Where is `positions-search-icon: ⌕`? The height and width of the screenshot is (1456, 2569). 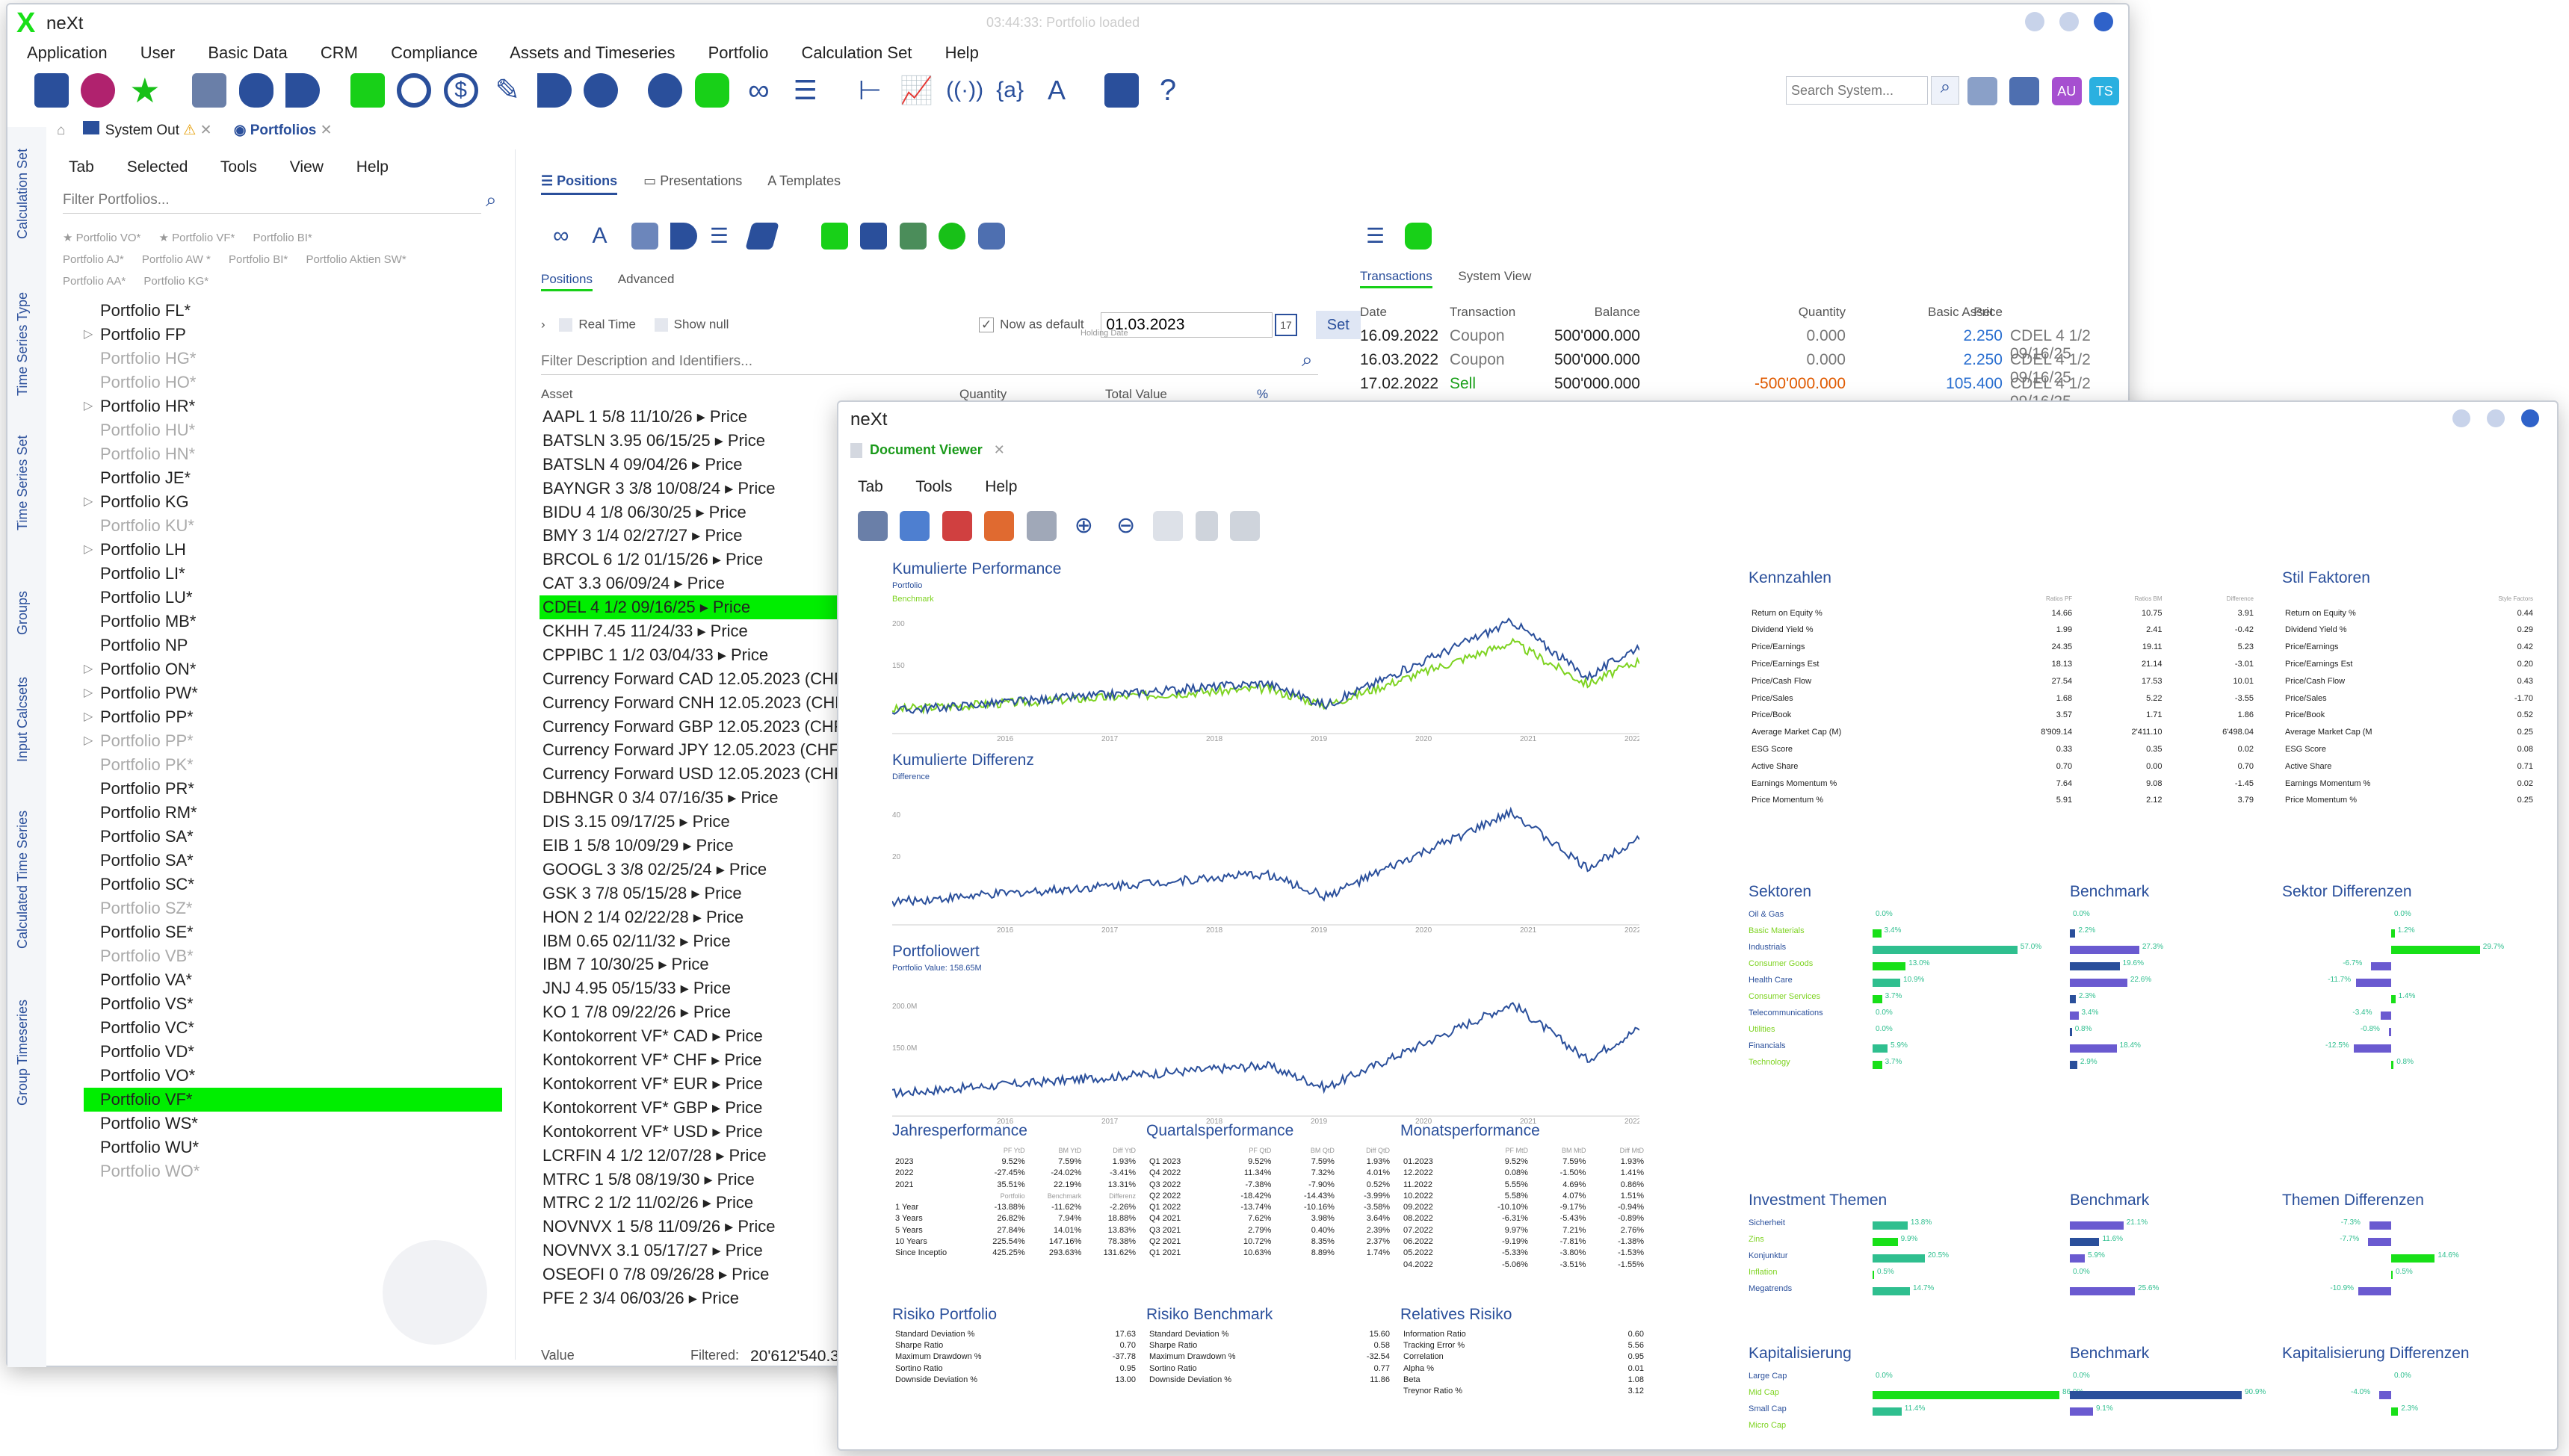 positions-search-icon: ⌕ is located at coordinates (1307, 359).